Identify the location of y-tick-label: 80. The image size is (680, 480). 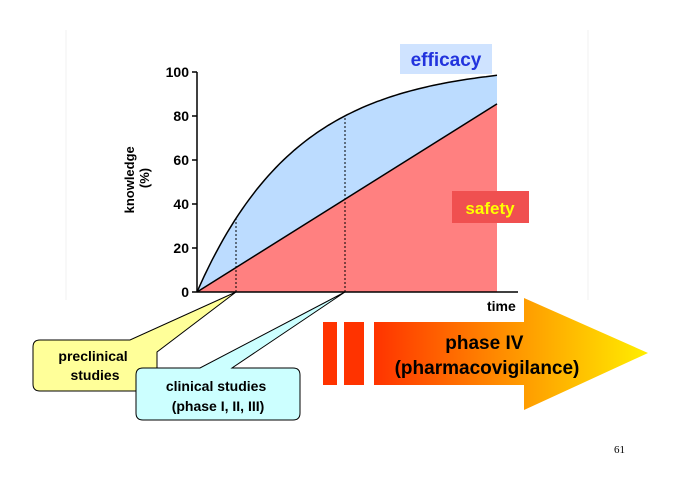
(181, 116).